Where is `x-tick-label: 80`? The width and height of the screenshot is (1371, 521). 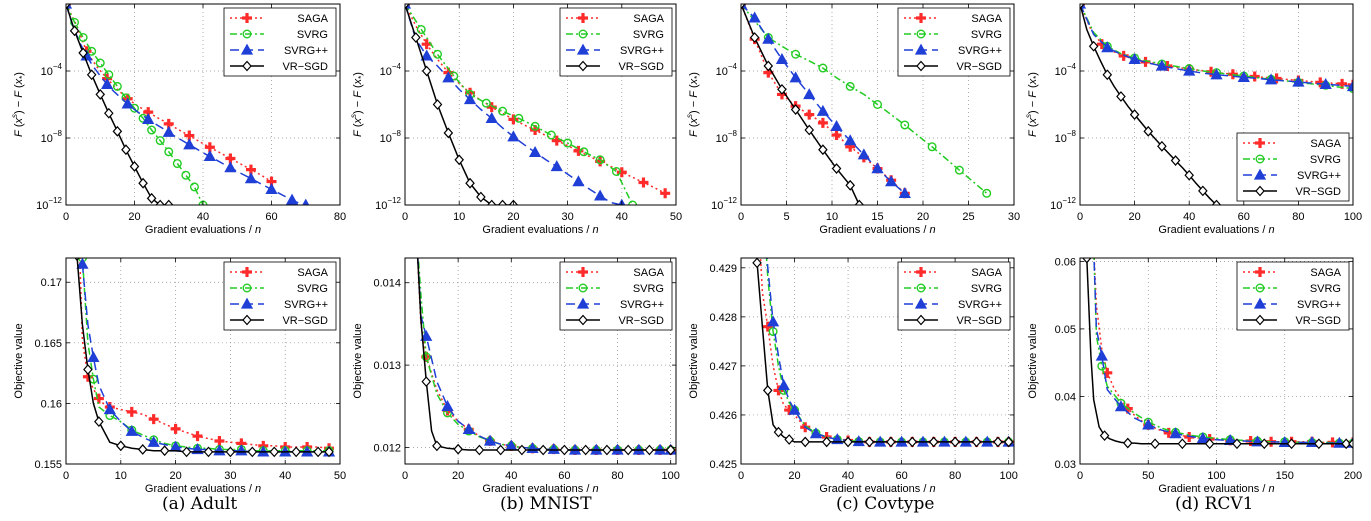
x-tick-label: 80 is located at coordinates (617, 476).